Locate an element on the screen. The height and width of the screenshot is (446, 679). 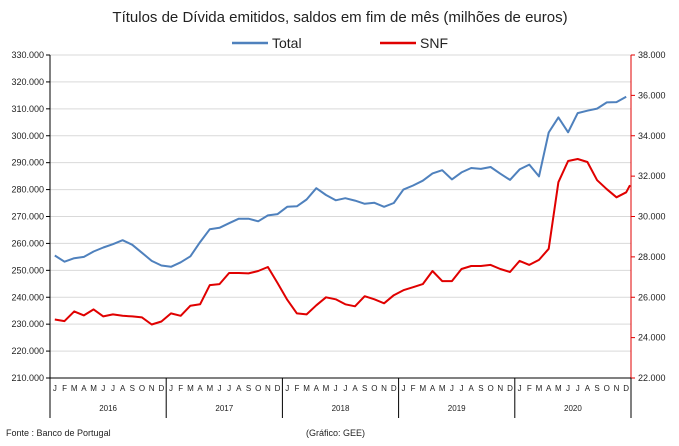
right-tick-label: 22.000 is located at coordinates (652, 378).